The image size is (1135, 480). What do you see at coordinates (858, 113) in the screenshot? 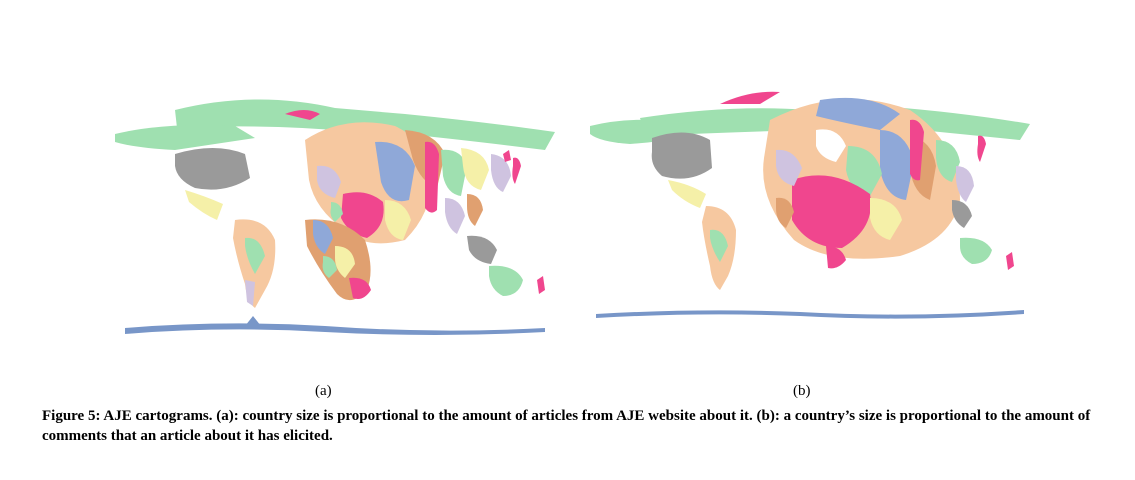
I see `blob-blue-north` at bounding box center [858, 113].